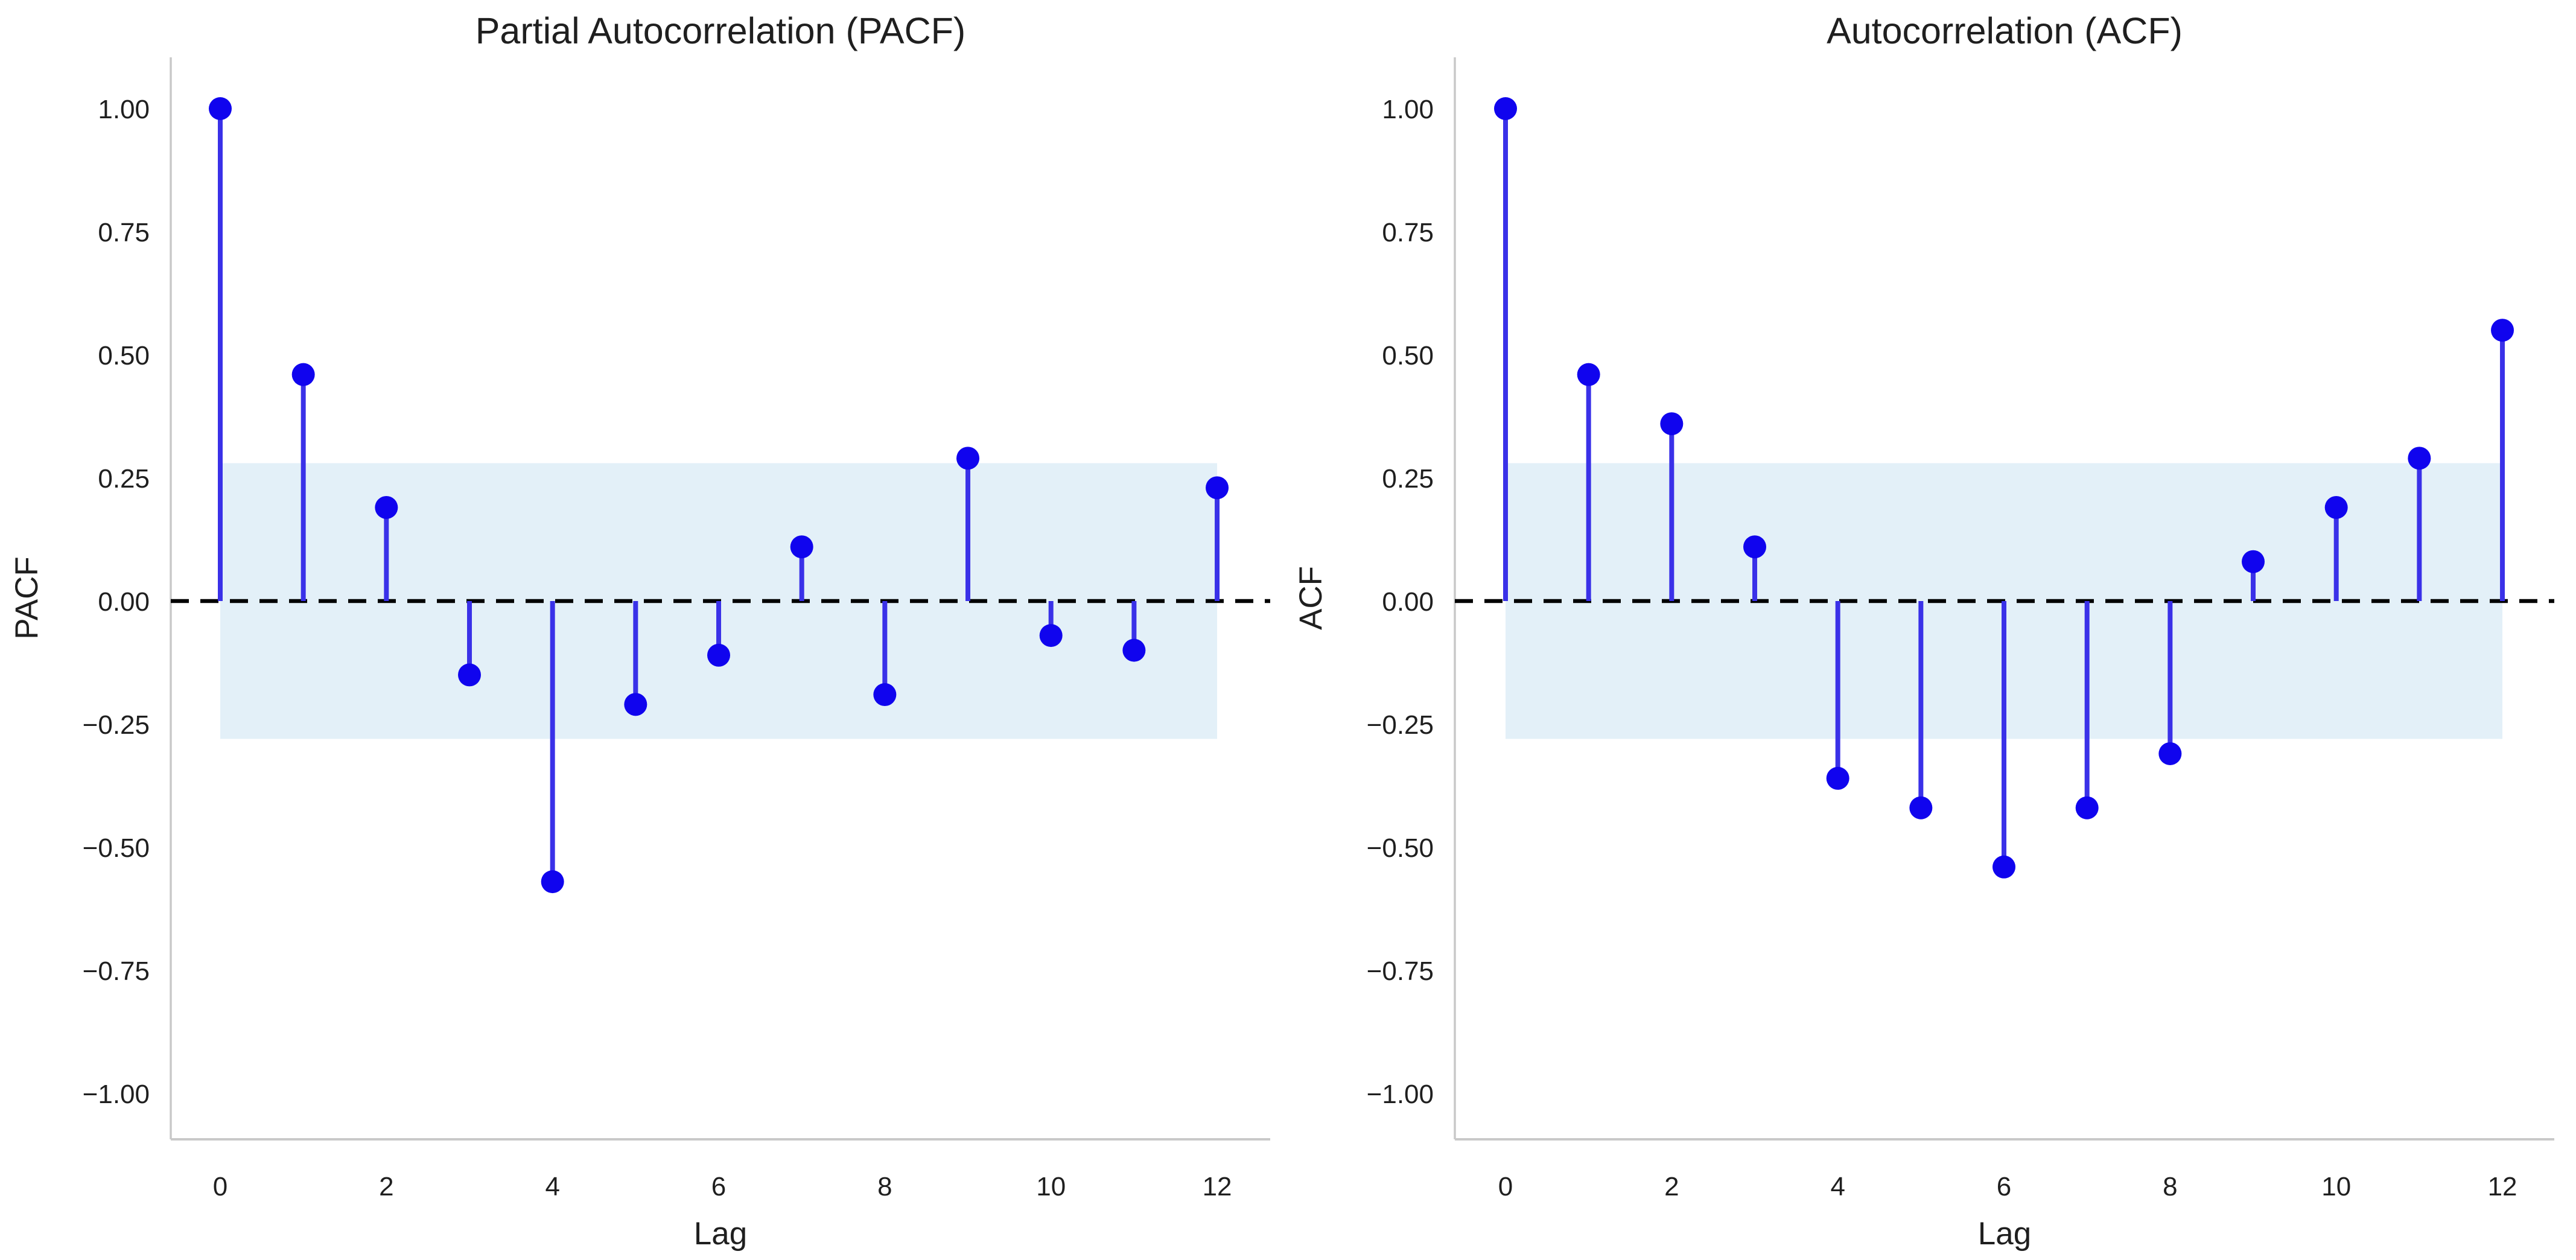  I want to click on pacf-y-axis-label: PACF, so click(27, 597).